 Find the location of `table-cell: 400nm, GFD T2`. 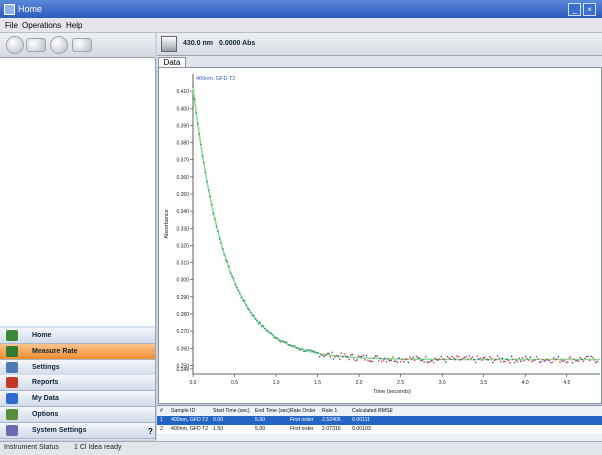

table-cell: 400nm, GFD T2 is located at coordinates (190, 420).